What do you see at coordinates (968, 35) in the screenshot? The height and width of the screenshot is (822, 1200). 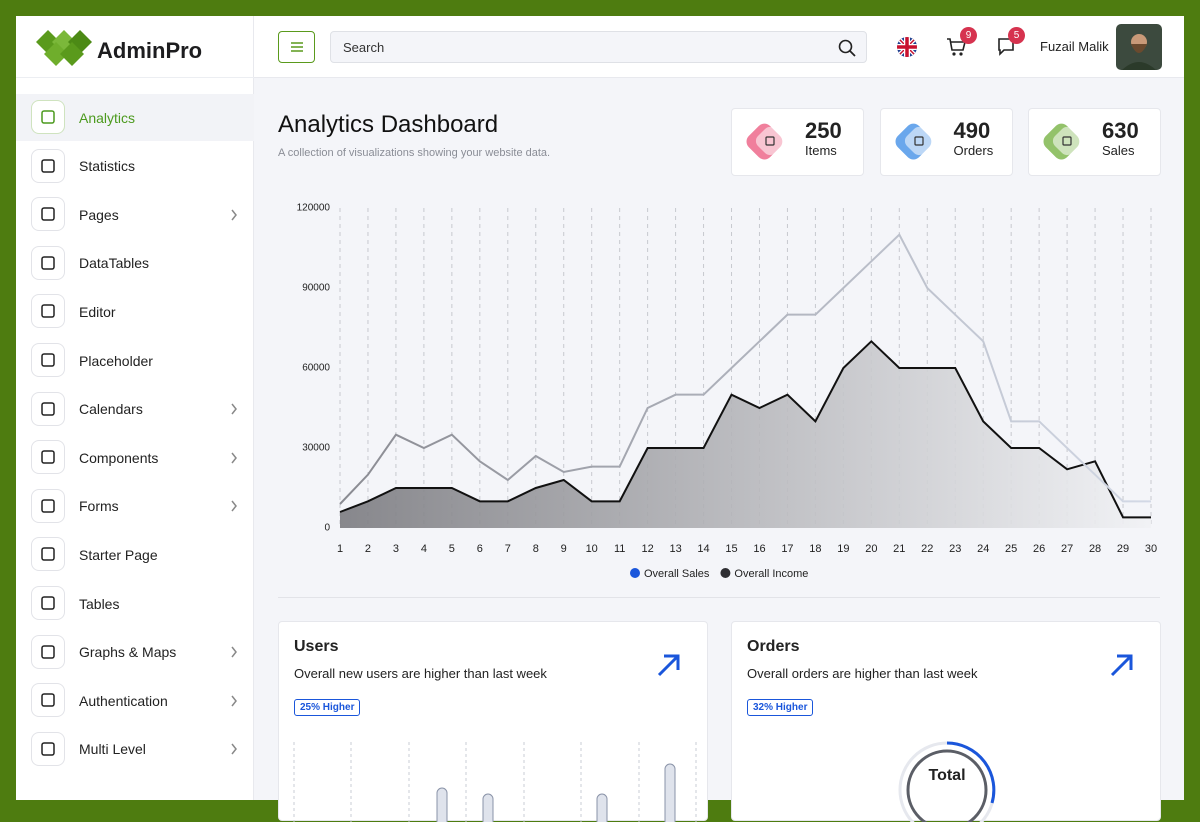 I see `cart-count: 9` at bounding box center [968, 35].